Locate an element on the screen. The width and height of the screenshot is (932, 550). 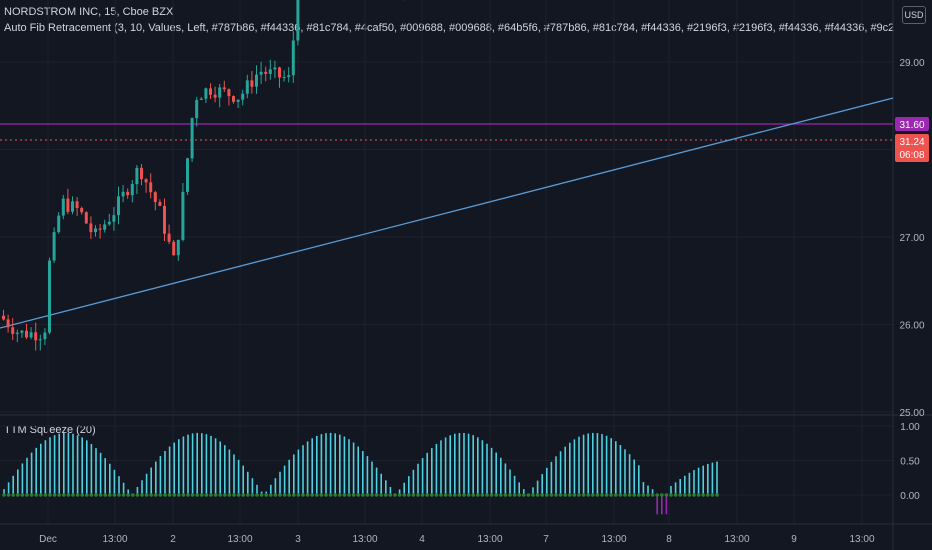
currency-button: USD is located at coordinates (914, 15).